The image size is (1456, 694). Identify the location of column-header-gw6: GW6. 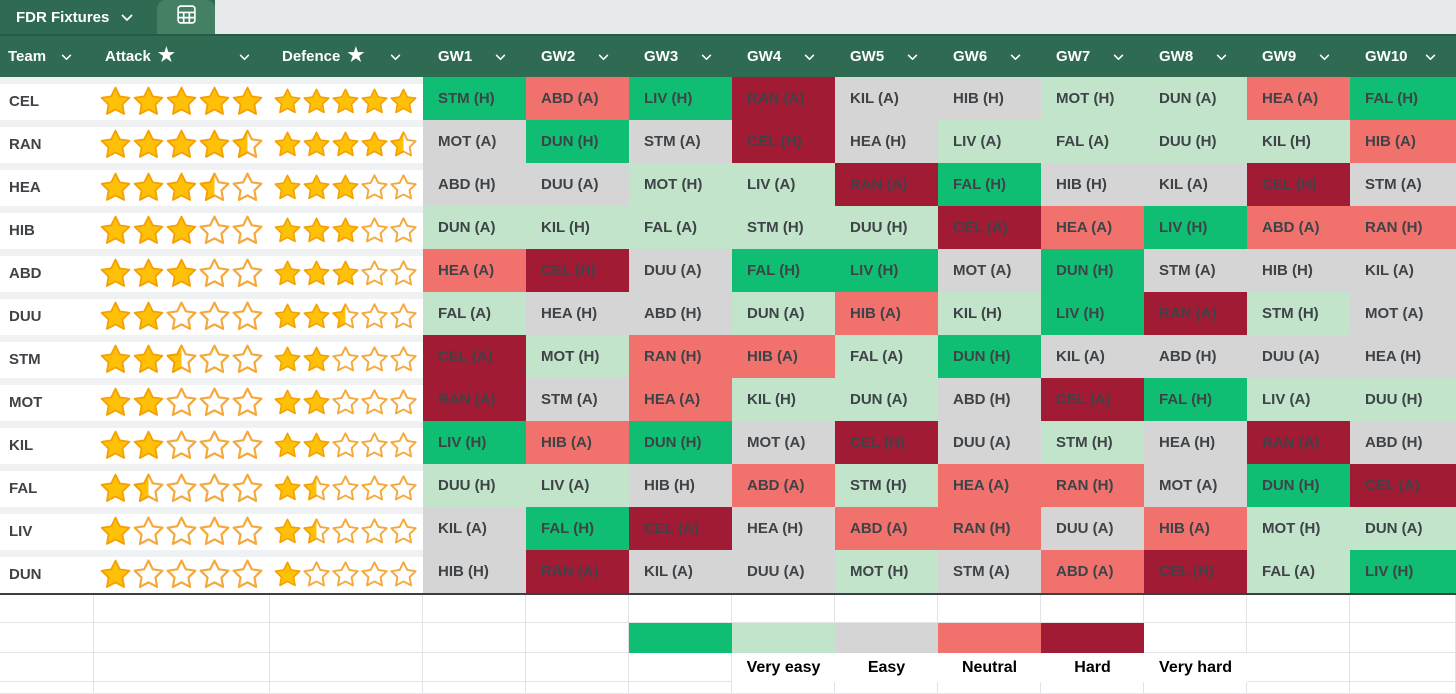
(989, 56).